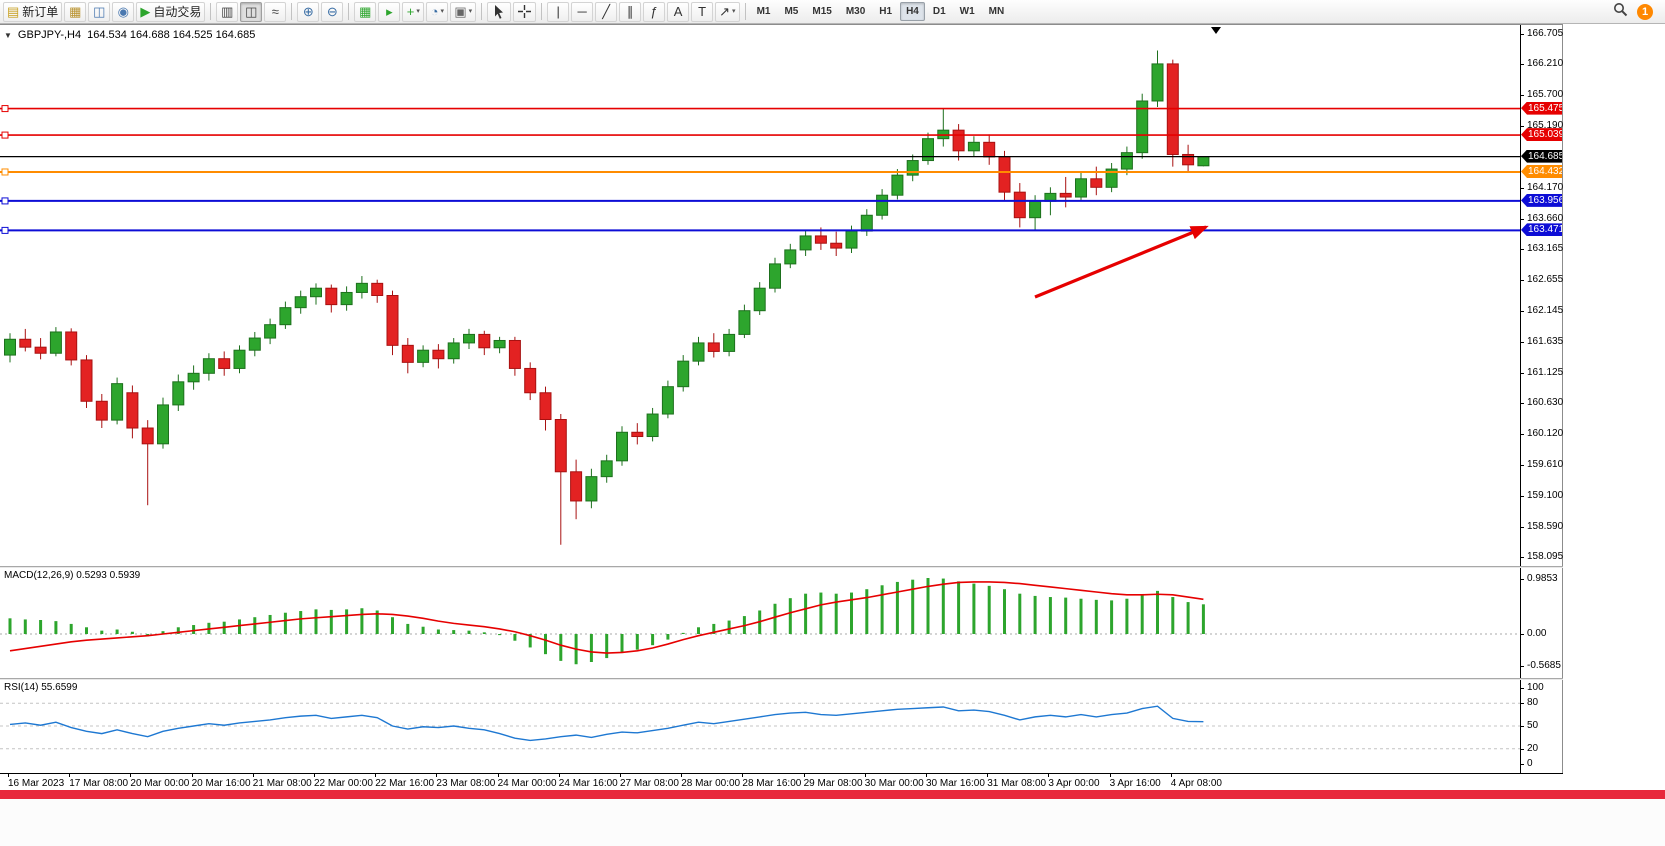  Describe the element at coordinates (1633, 12) in the screenshot. I see `toolbar-right: 1` at that location.